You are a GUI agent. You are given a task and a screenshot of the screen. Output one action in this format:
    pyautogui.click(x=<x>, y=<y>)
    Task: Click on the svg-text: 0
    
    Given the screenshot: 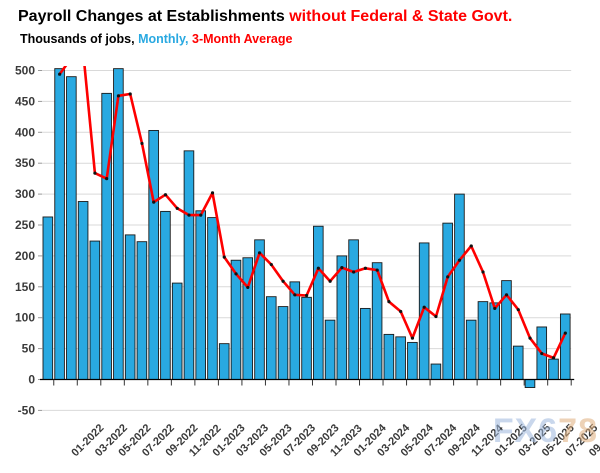 What is the action you would take?
    pyautogui.click(x=31, y=380)
    